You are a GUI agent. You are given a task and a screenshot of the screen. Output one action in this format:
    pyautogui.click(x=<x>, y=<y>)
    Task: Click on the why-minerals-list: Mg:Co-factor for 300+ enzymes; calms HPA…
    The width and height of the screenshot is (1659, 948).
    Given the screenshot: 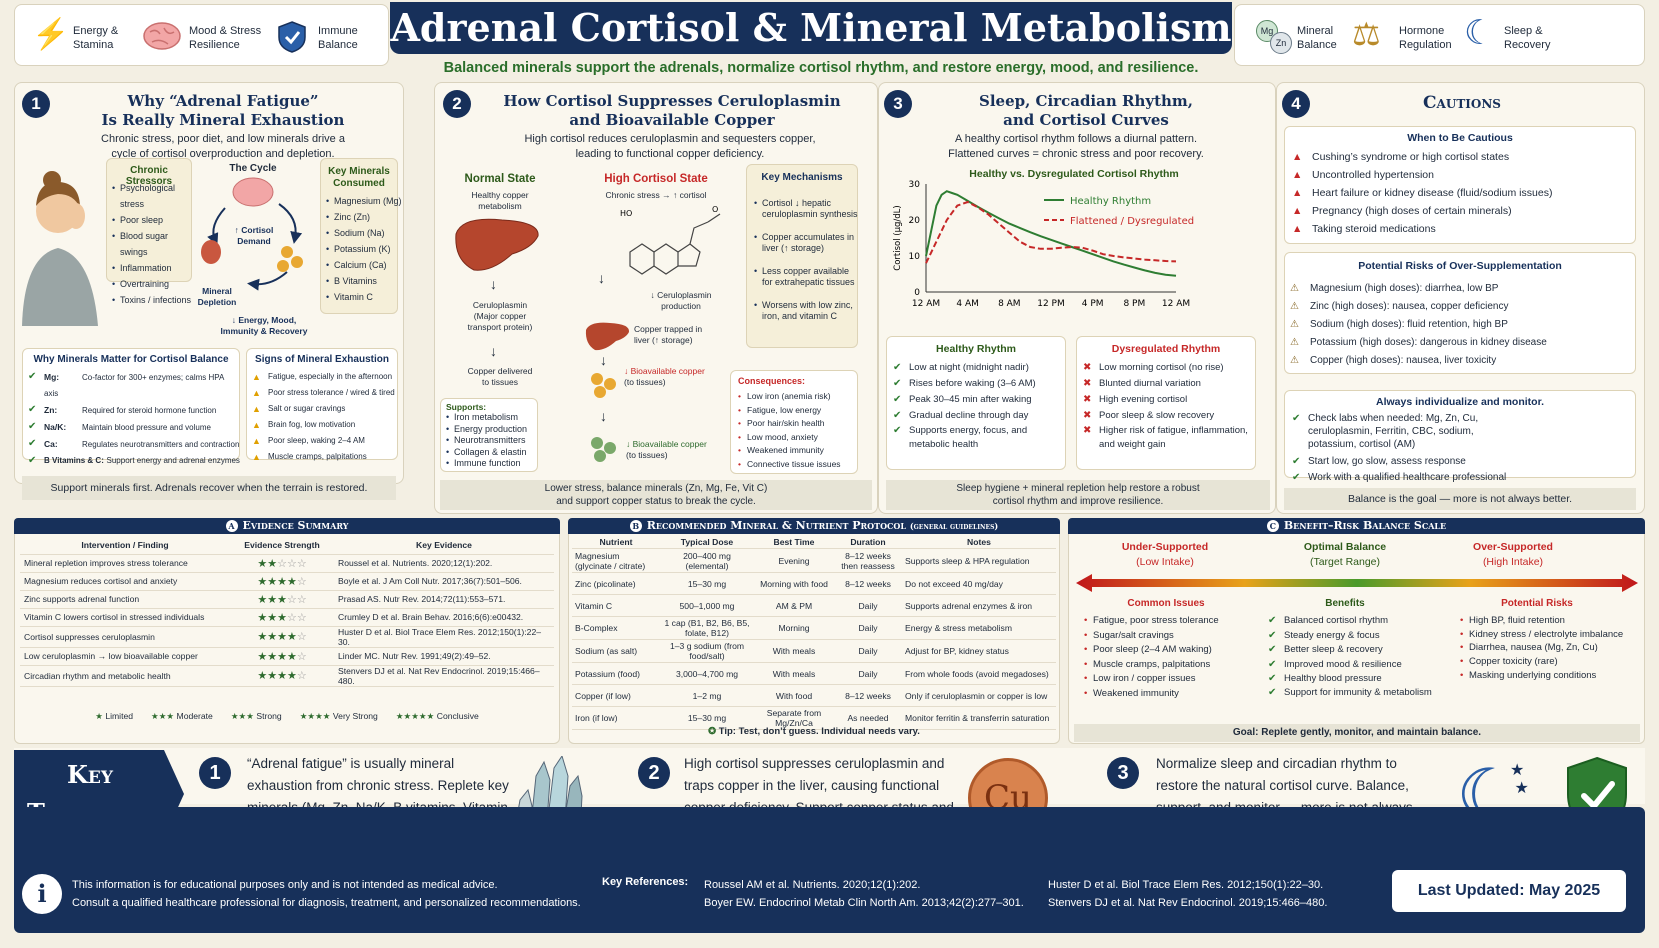 What is the action you would take?
    pyautogui.click(x=134, y=419)
    